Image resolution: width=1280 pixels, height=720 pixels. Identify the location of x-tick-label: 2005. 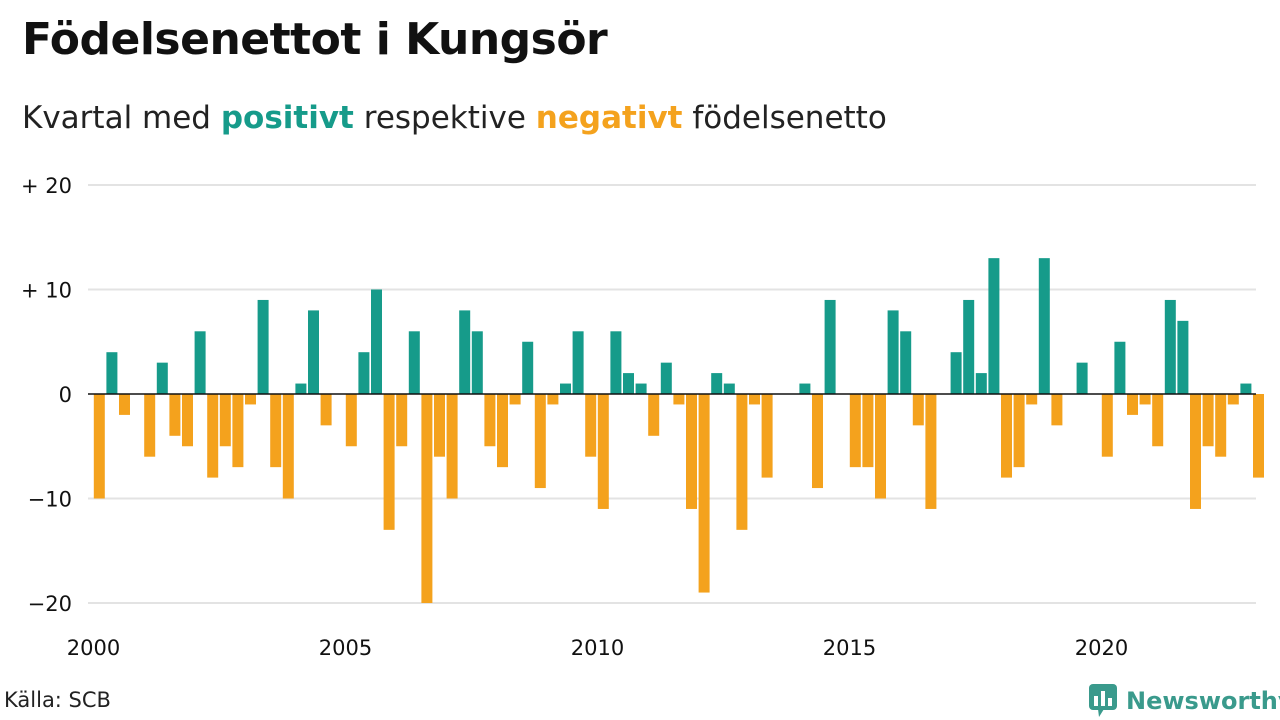
(345, 648).